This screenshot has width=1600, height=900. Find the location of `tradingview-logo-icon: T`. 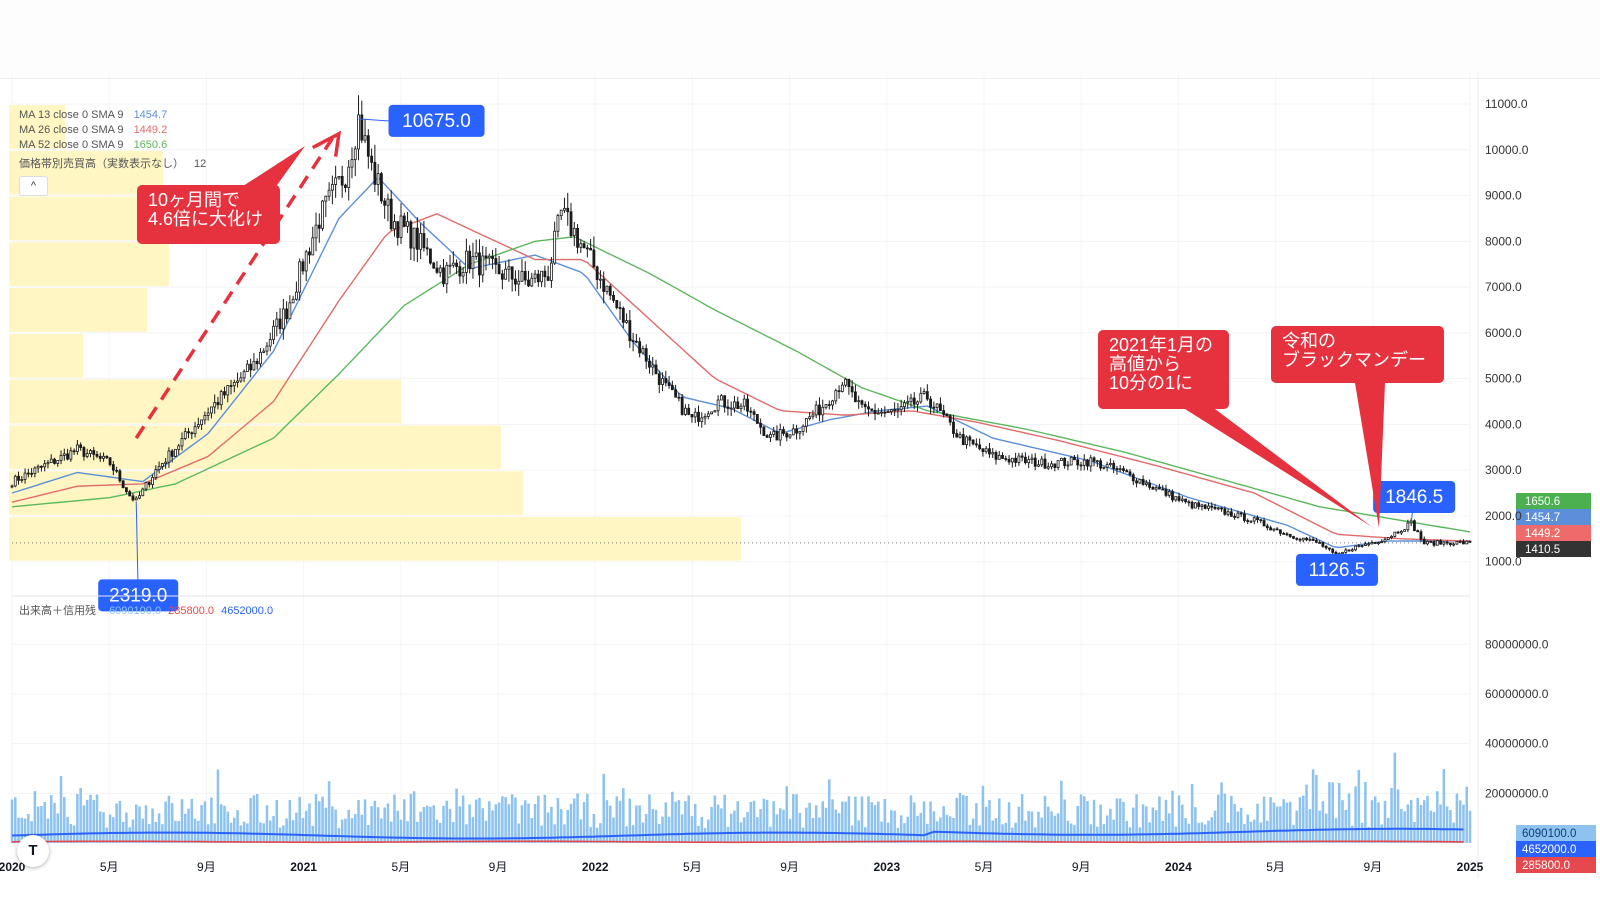

tradingview-logo-icon: T is located at coordinates (33, 851).